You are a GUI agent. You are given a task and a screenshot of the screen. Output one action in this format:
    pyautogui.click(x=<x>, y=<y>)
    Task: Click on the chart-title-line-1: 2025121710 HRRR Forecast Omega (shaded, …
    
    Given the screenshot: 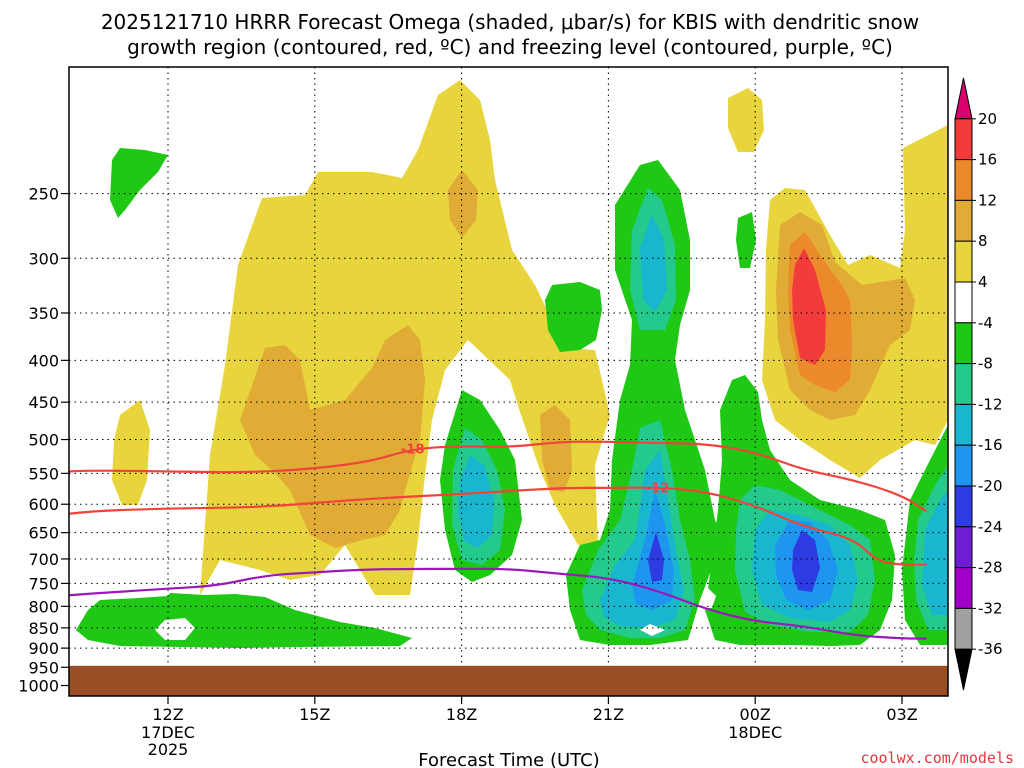 What is the action you would take?
    pyautogui.click(x=510, y=22)
    